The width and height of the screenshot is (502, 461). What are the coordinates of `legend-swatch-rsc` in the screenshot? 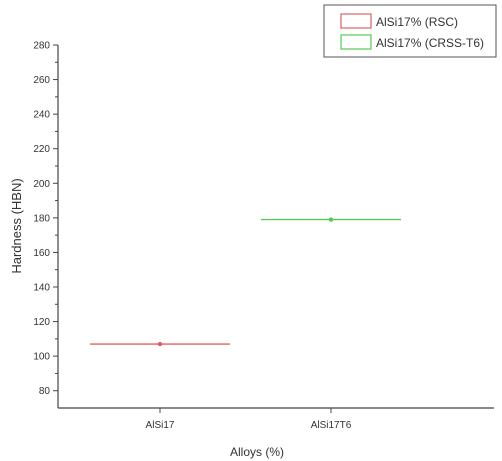 It's located at (356, 21).